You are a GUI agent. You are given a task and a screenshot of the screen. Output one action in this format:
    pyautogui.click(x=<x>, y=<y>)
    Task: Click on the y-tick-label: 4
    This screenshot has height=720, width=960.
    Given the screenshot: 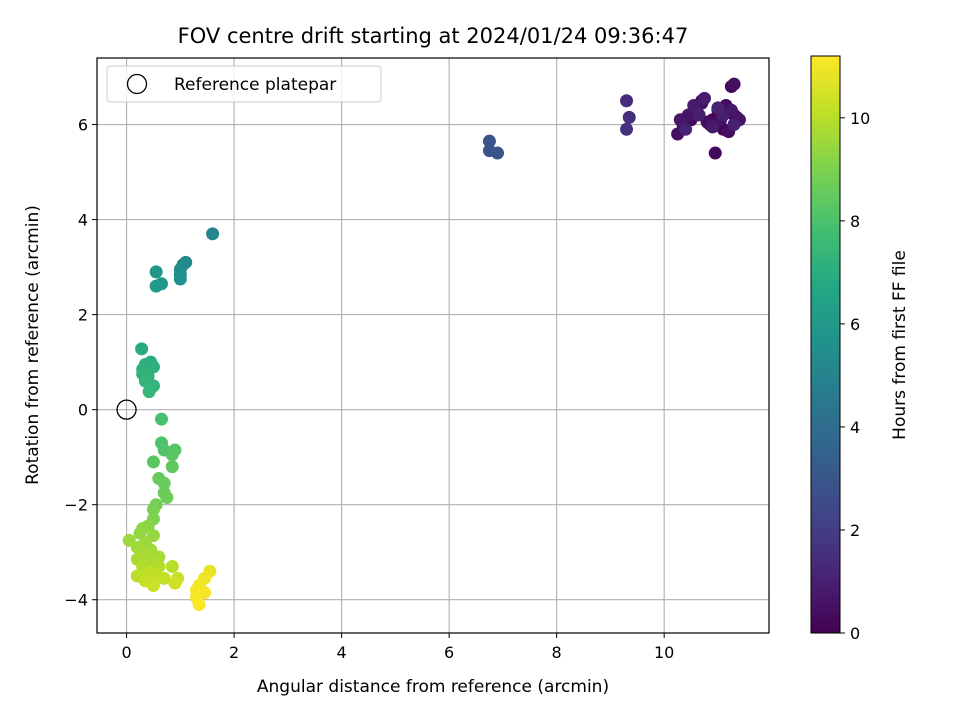 What is the action you would take?
    pyautogui.click(x=83, y=220)
    